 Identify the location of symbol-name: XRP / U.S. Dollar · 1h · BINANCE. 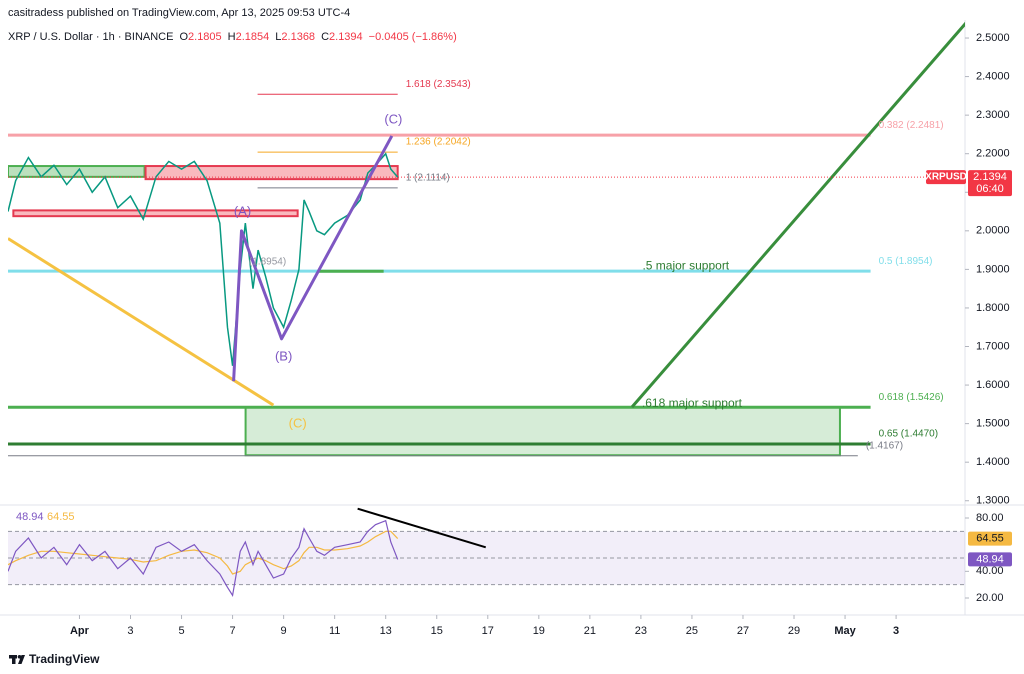
(90, 37).